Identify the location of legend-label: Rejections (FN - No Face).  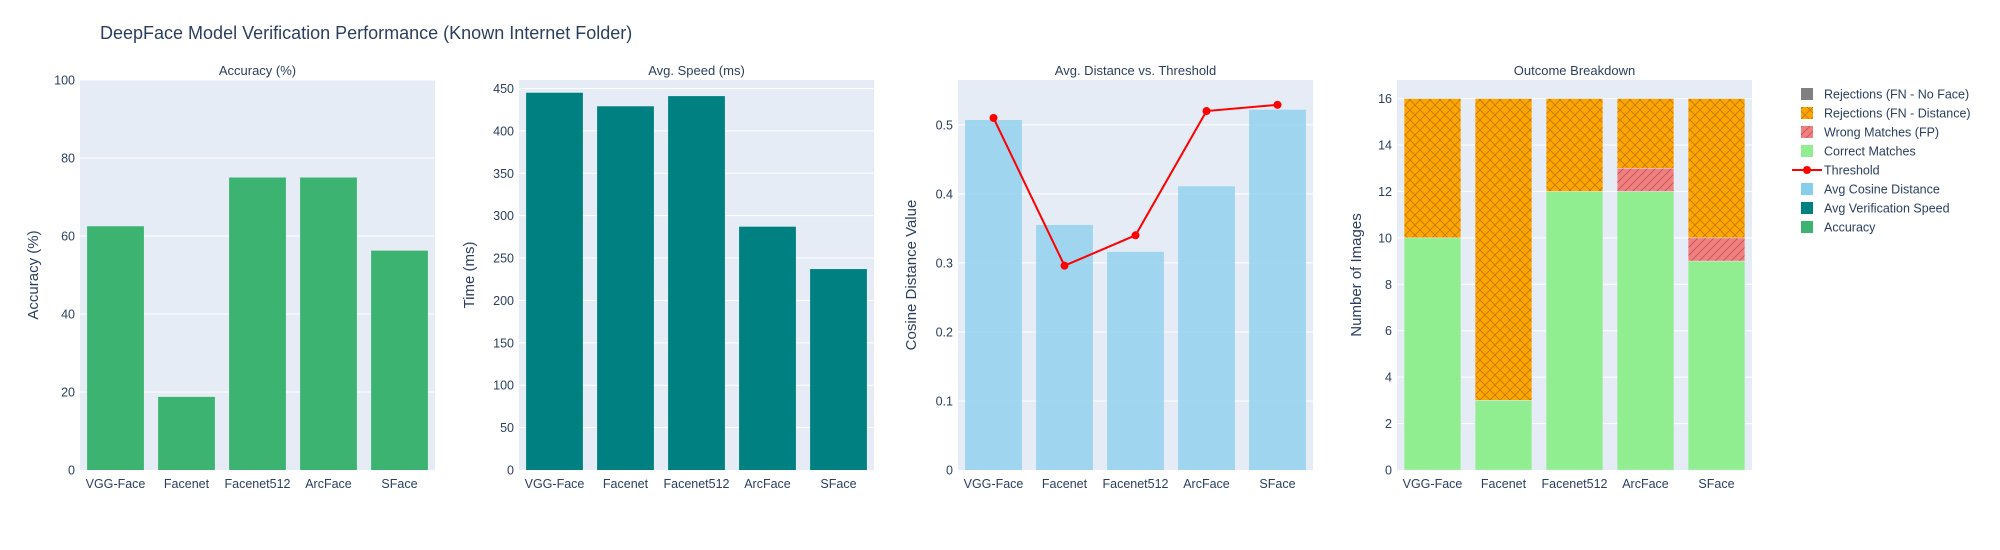
(1896, 95).